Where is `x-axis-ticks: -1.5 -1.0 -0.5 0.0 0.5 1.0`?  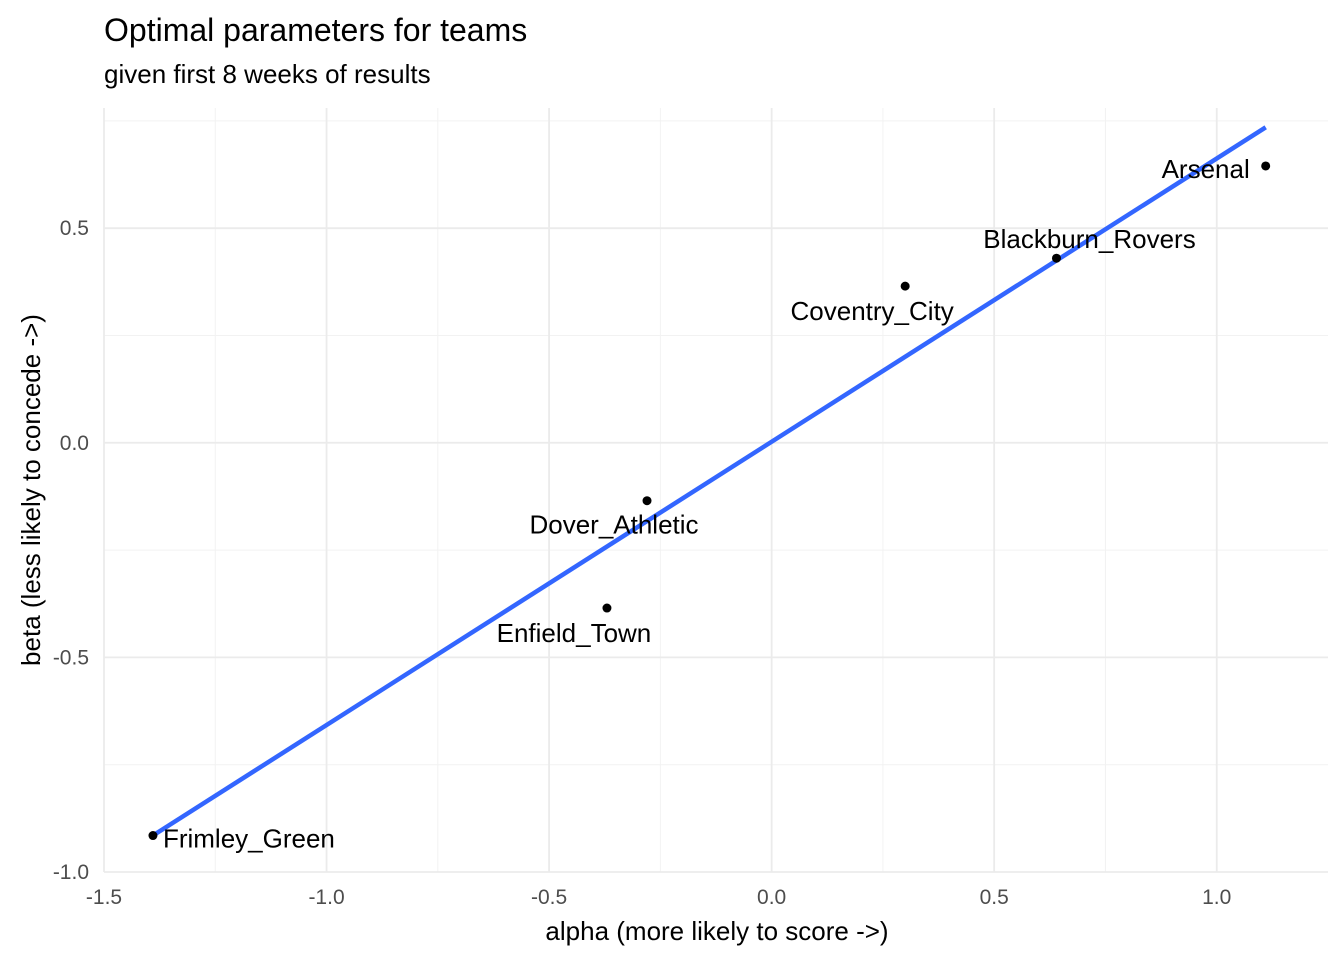 x-axis-ticks: -1.5 -1.0 -0.5 0.0 0.5 1.0 is located at coordinates (658, 897).